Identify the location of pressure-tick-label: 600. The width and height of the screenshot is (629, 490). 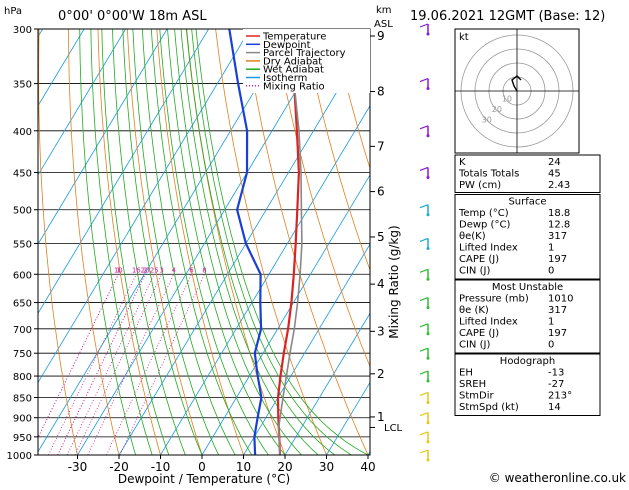
(22, 275).